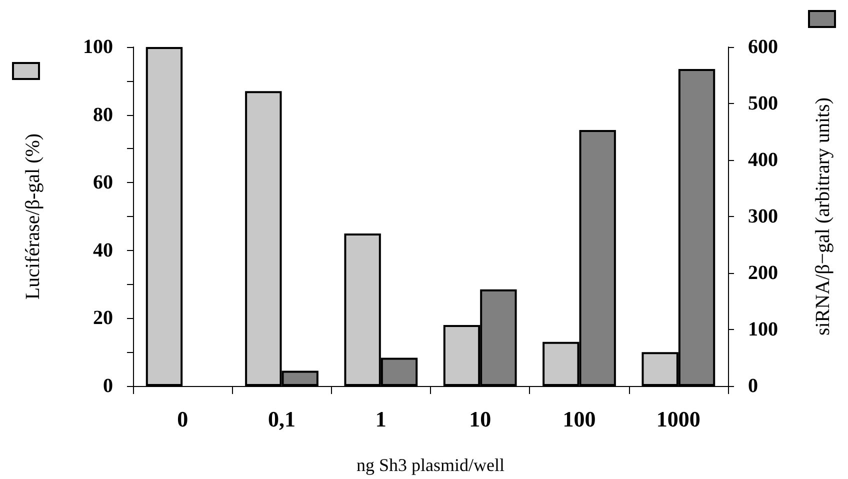 This screenshot has width=848, height=479. What do you see at coordinates (763, 273) in the screenshot?
I see `y2-tick-label: 200` at bounding box center [763, 273].